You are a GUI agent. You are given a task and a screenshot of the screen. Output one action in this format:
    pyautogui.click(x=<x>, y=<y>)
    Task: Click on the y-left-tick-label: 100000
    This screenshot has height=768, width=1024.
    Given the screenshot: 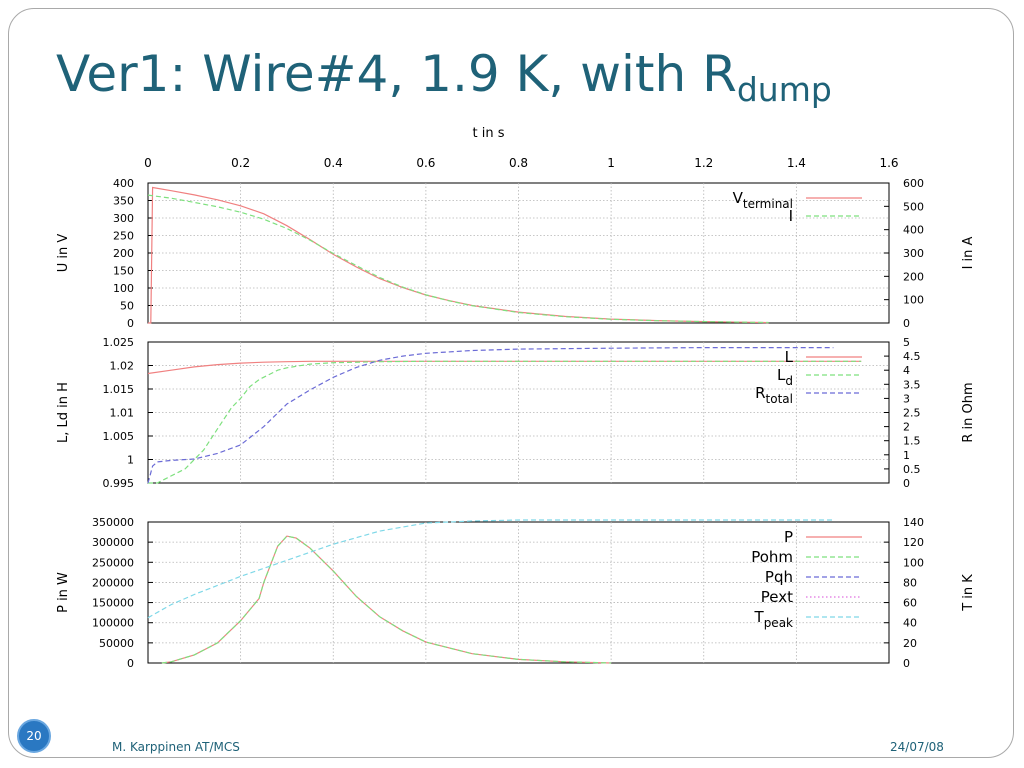 What is the action you would take?
    pyautogui.click(x=113, y=623)
    